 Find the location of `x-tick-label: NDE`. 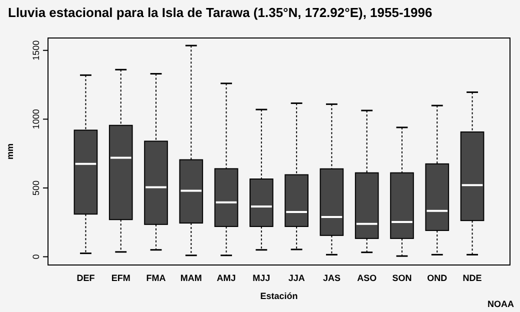

x-tick-label: NDE is located at coordinates (472, 278).